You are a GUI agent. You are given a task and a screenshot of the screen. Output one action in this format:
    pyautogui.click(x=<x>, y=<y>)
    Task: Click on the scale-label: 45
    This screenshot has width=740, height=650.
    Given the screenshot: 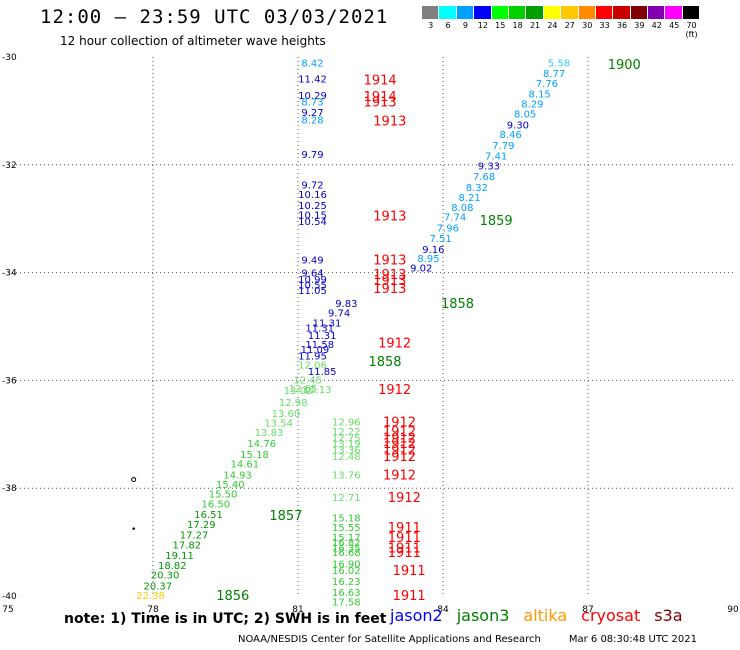 What is the action you would take?
    pyautogui.click(x=674, y=25)
    